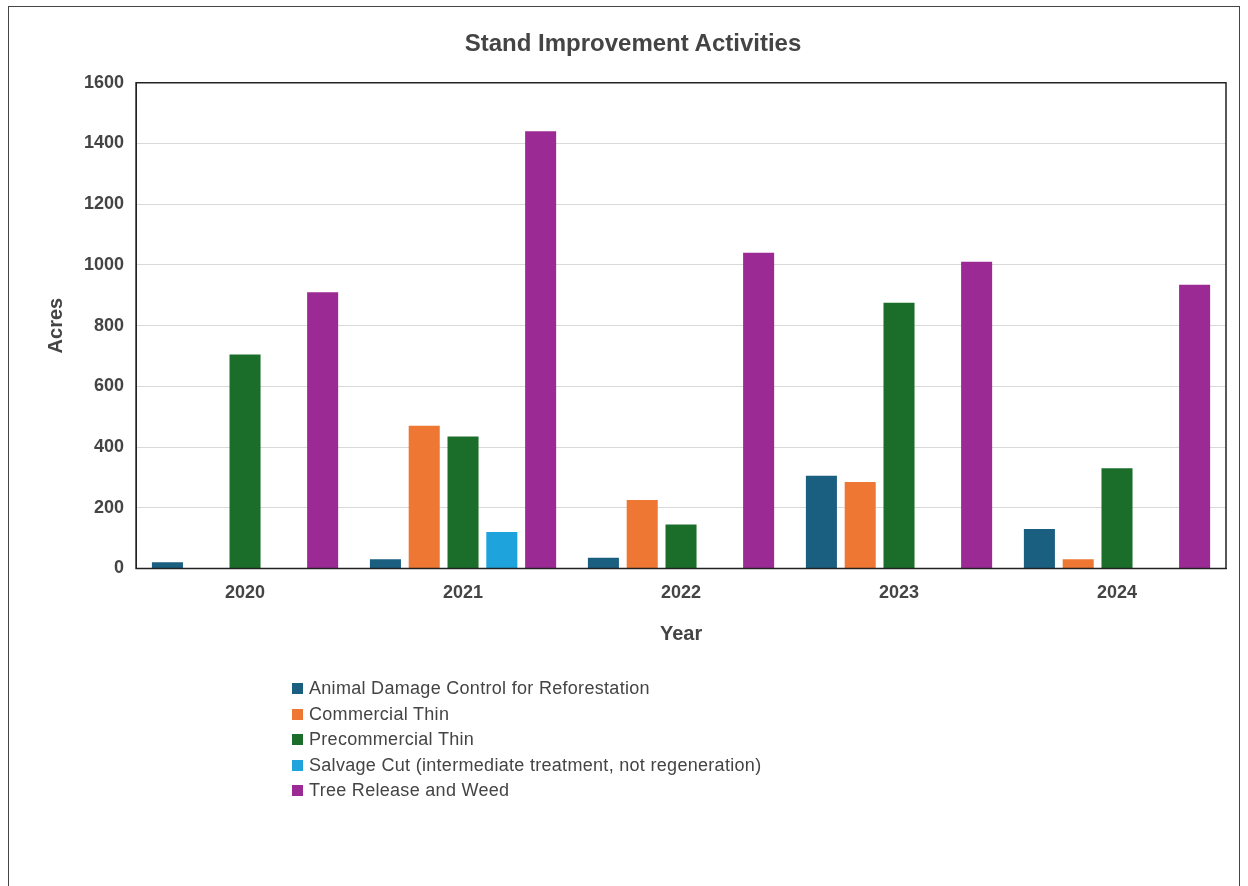  I want to click on y-axis-title: Acres, so click(54, 325).